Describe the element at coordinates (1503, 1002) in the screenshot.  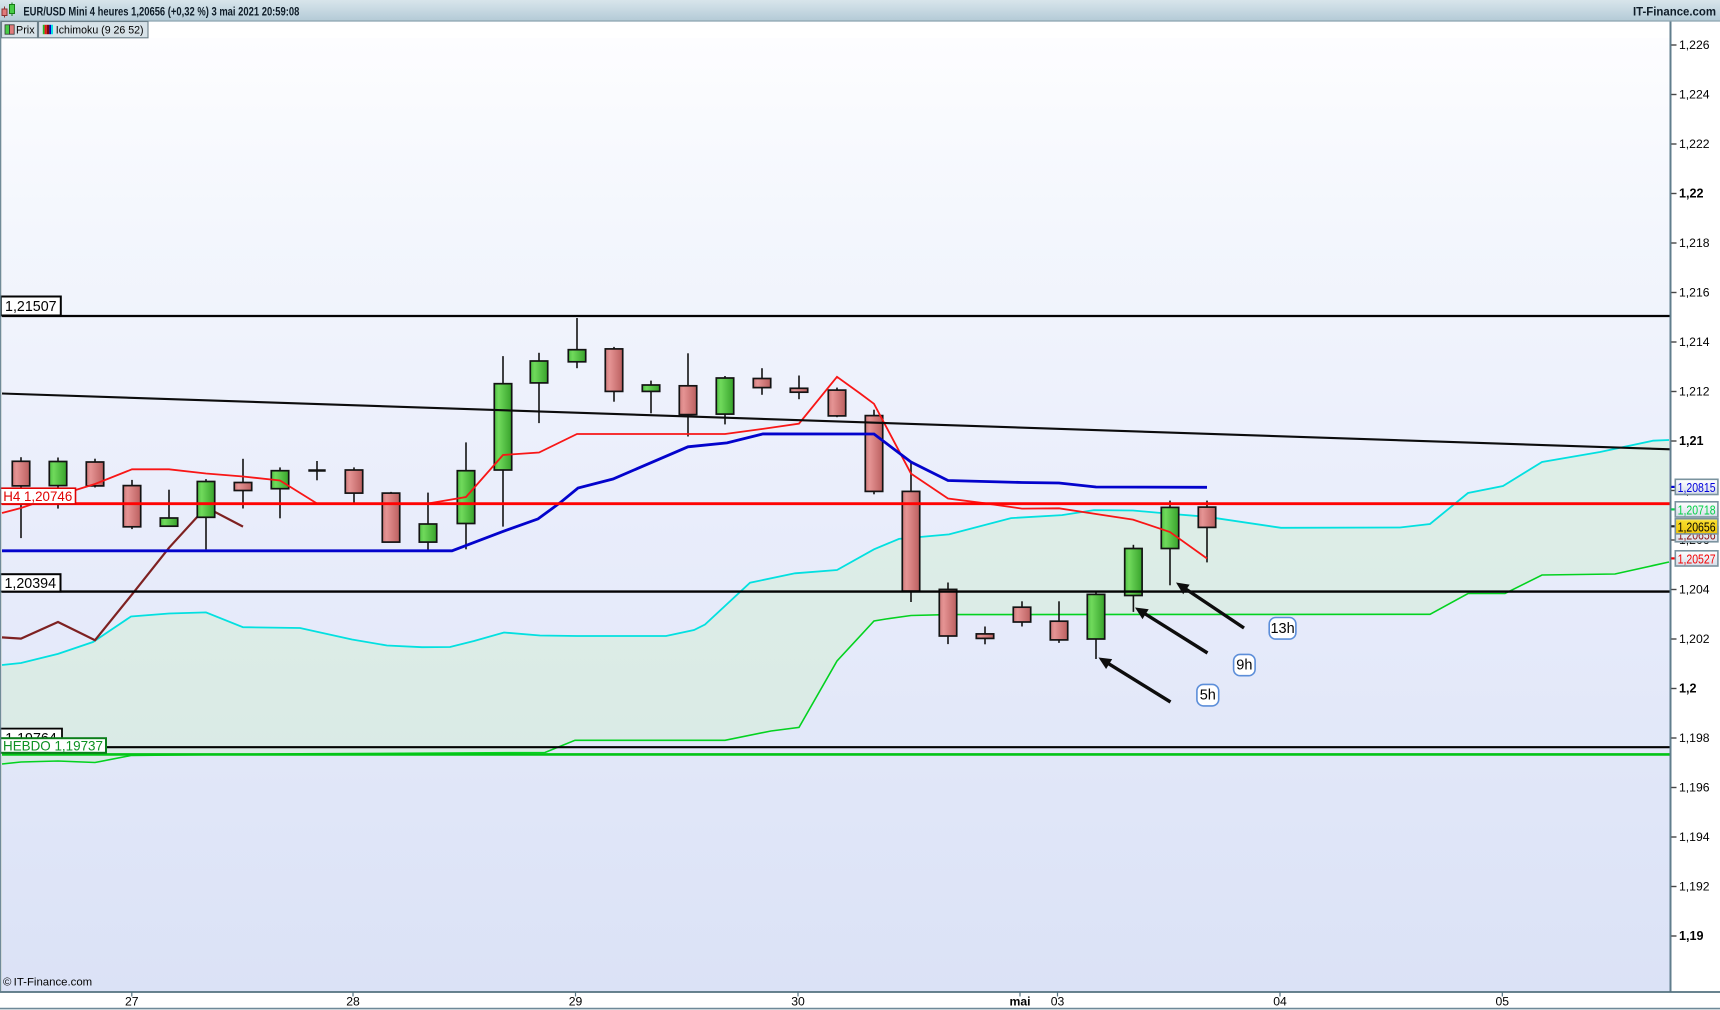
I see `svg-text: 05` at that location.